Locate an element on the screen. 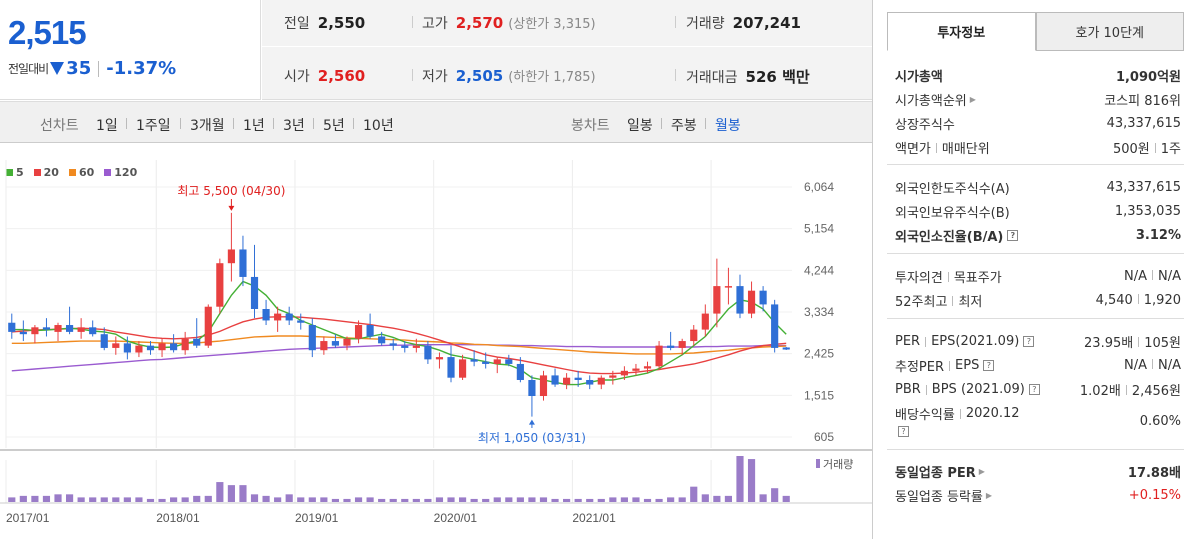 The width and height of the screenshot is (1193, 539). legend-label: 60 is located at coordinates (86, 172).